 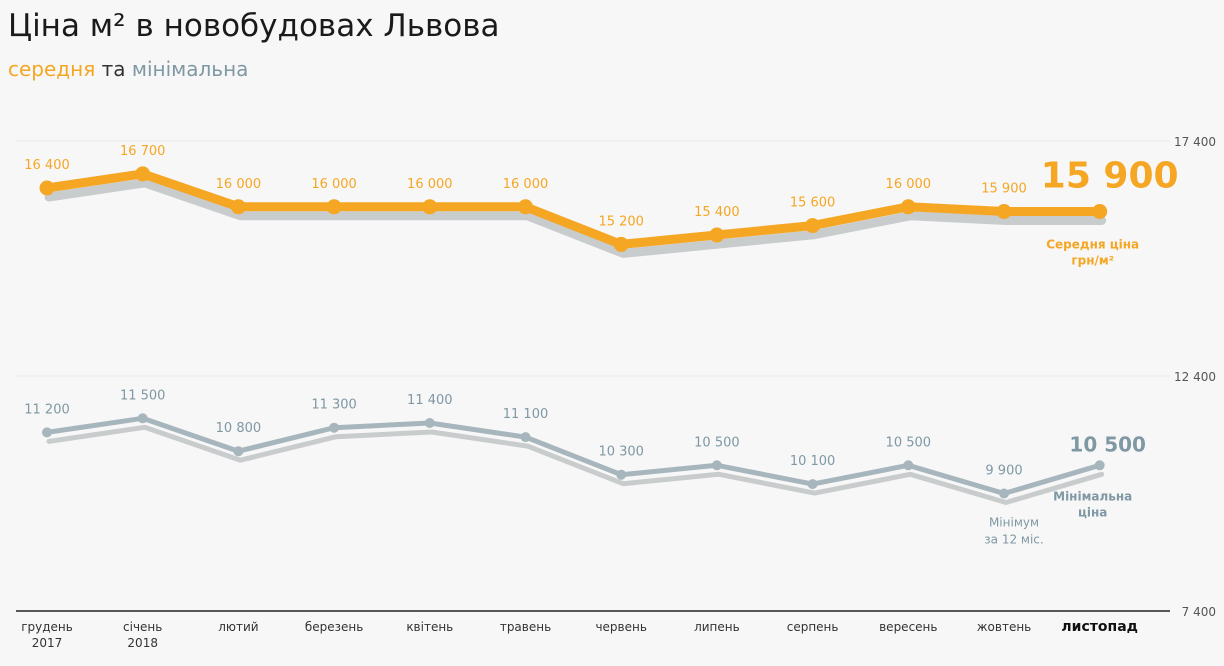 What do you see at coordinates (143, 395) in the screenshot?
I see `data-label: 11 500` at bounding box center [143, 395].